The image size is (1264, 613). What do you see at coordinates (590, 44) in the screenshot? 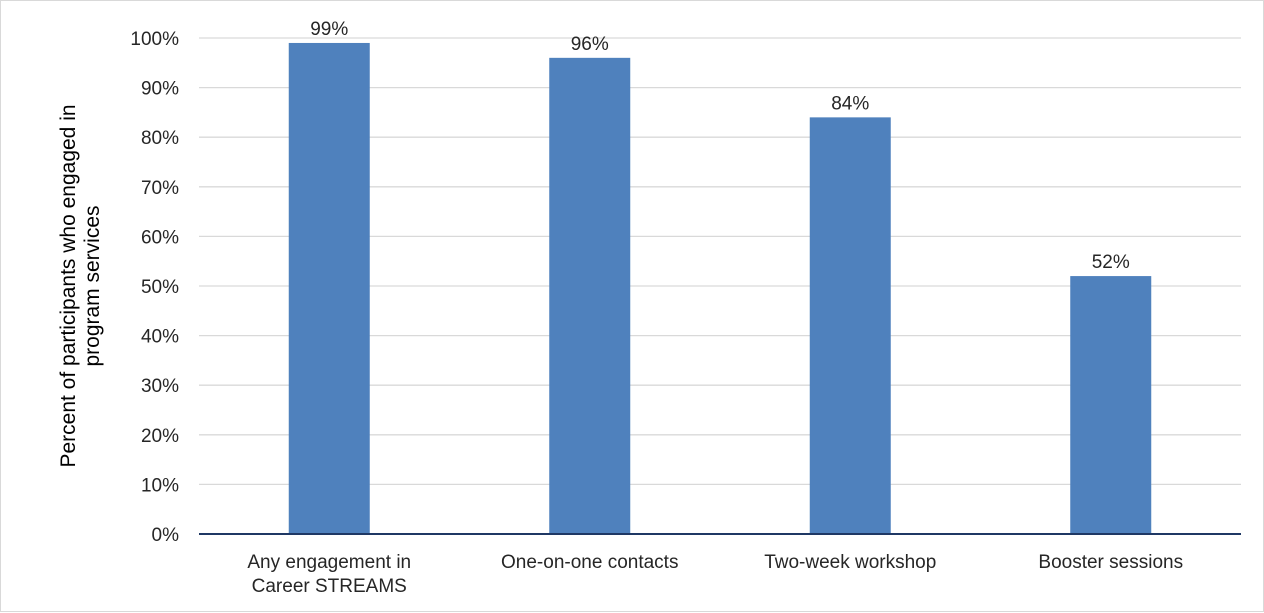
I see `data-label: 96%` at bounding box center [590, 44].